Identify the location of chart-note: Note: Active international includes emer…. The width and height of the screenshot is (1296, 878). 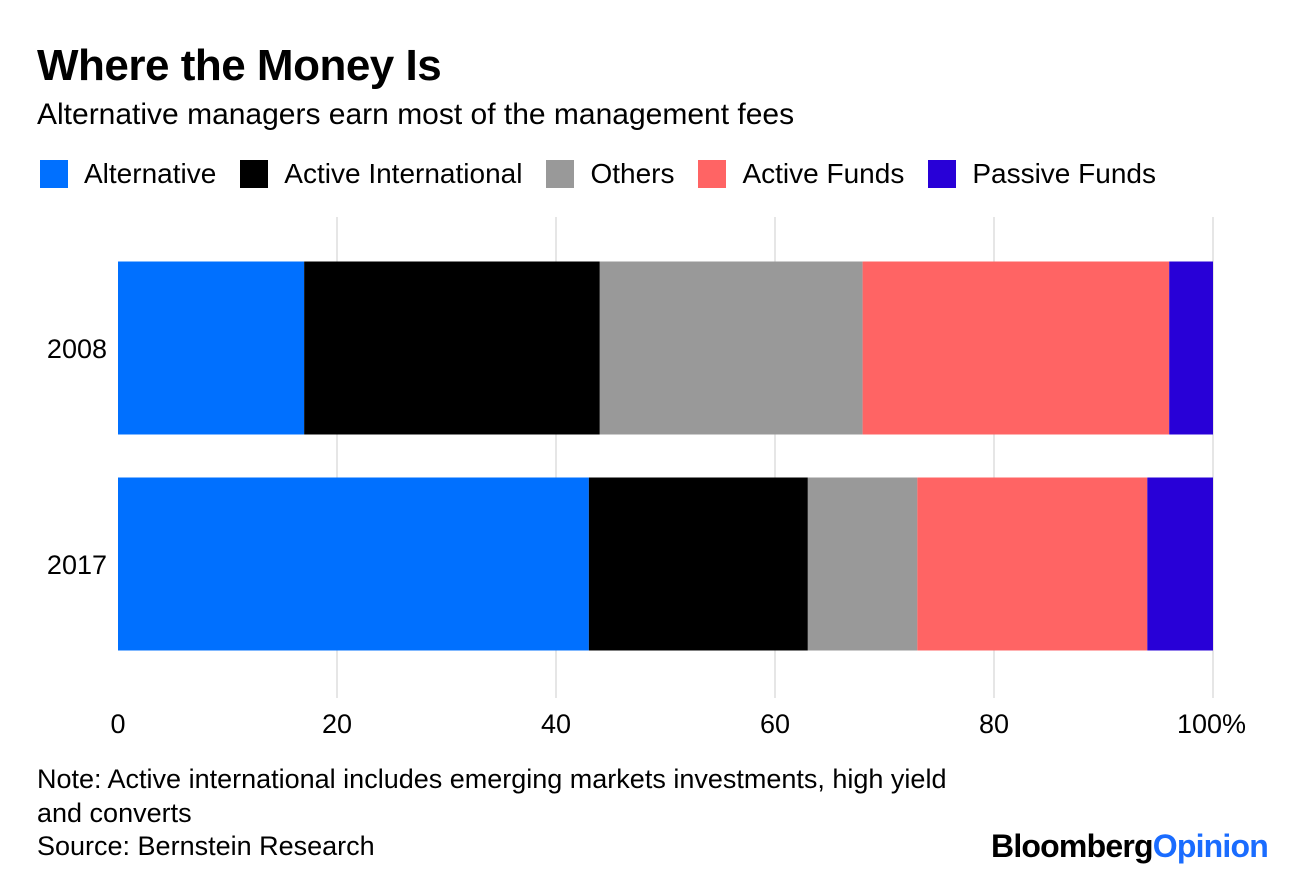
(492, 796).